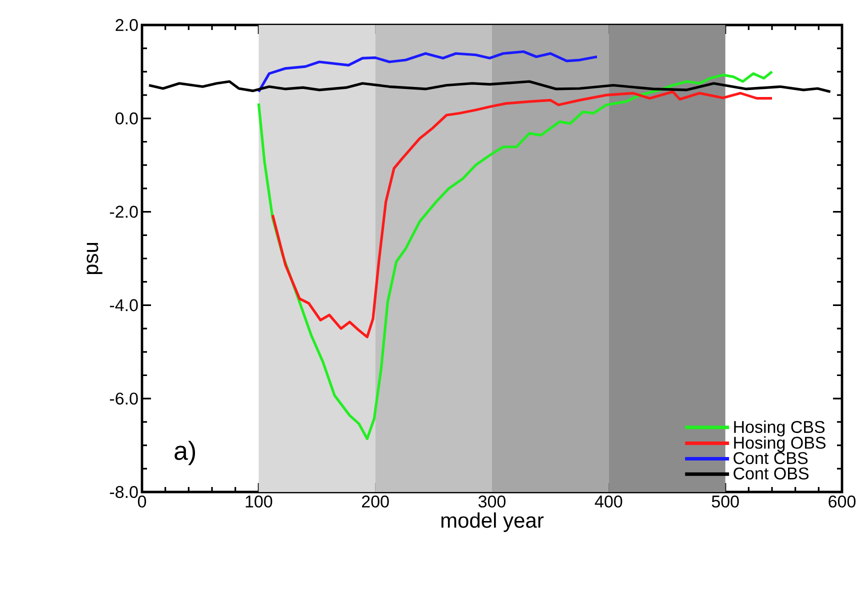 Image resolution: width=865 pixels, height=598 pixels. What do you see at coordinates (124, 398) in the screenshot?
I see `y-tick-label: -6.0` at bounding box center [124, 398].